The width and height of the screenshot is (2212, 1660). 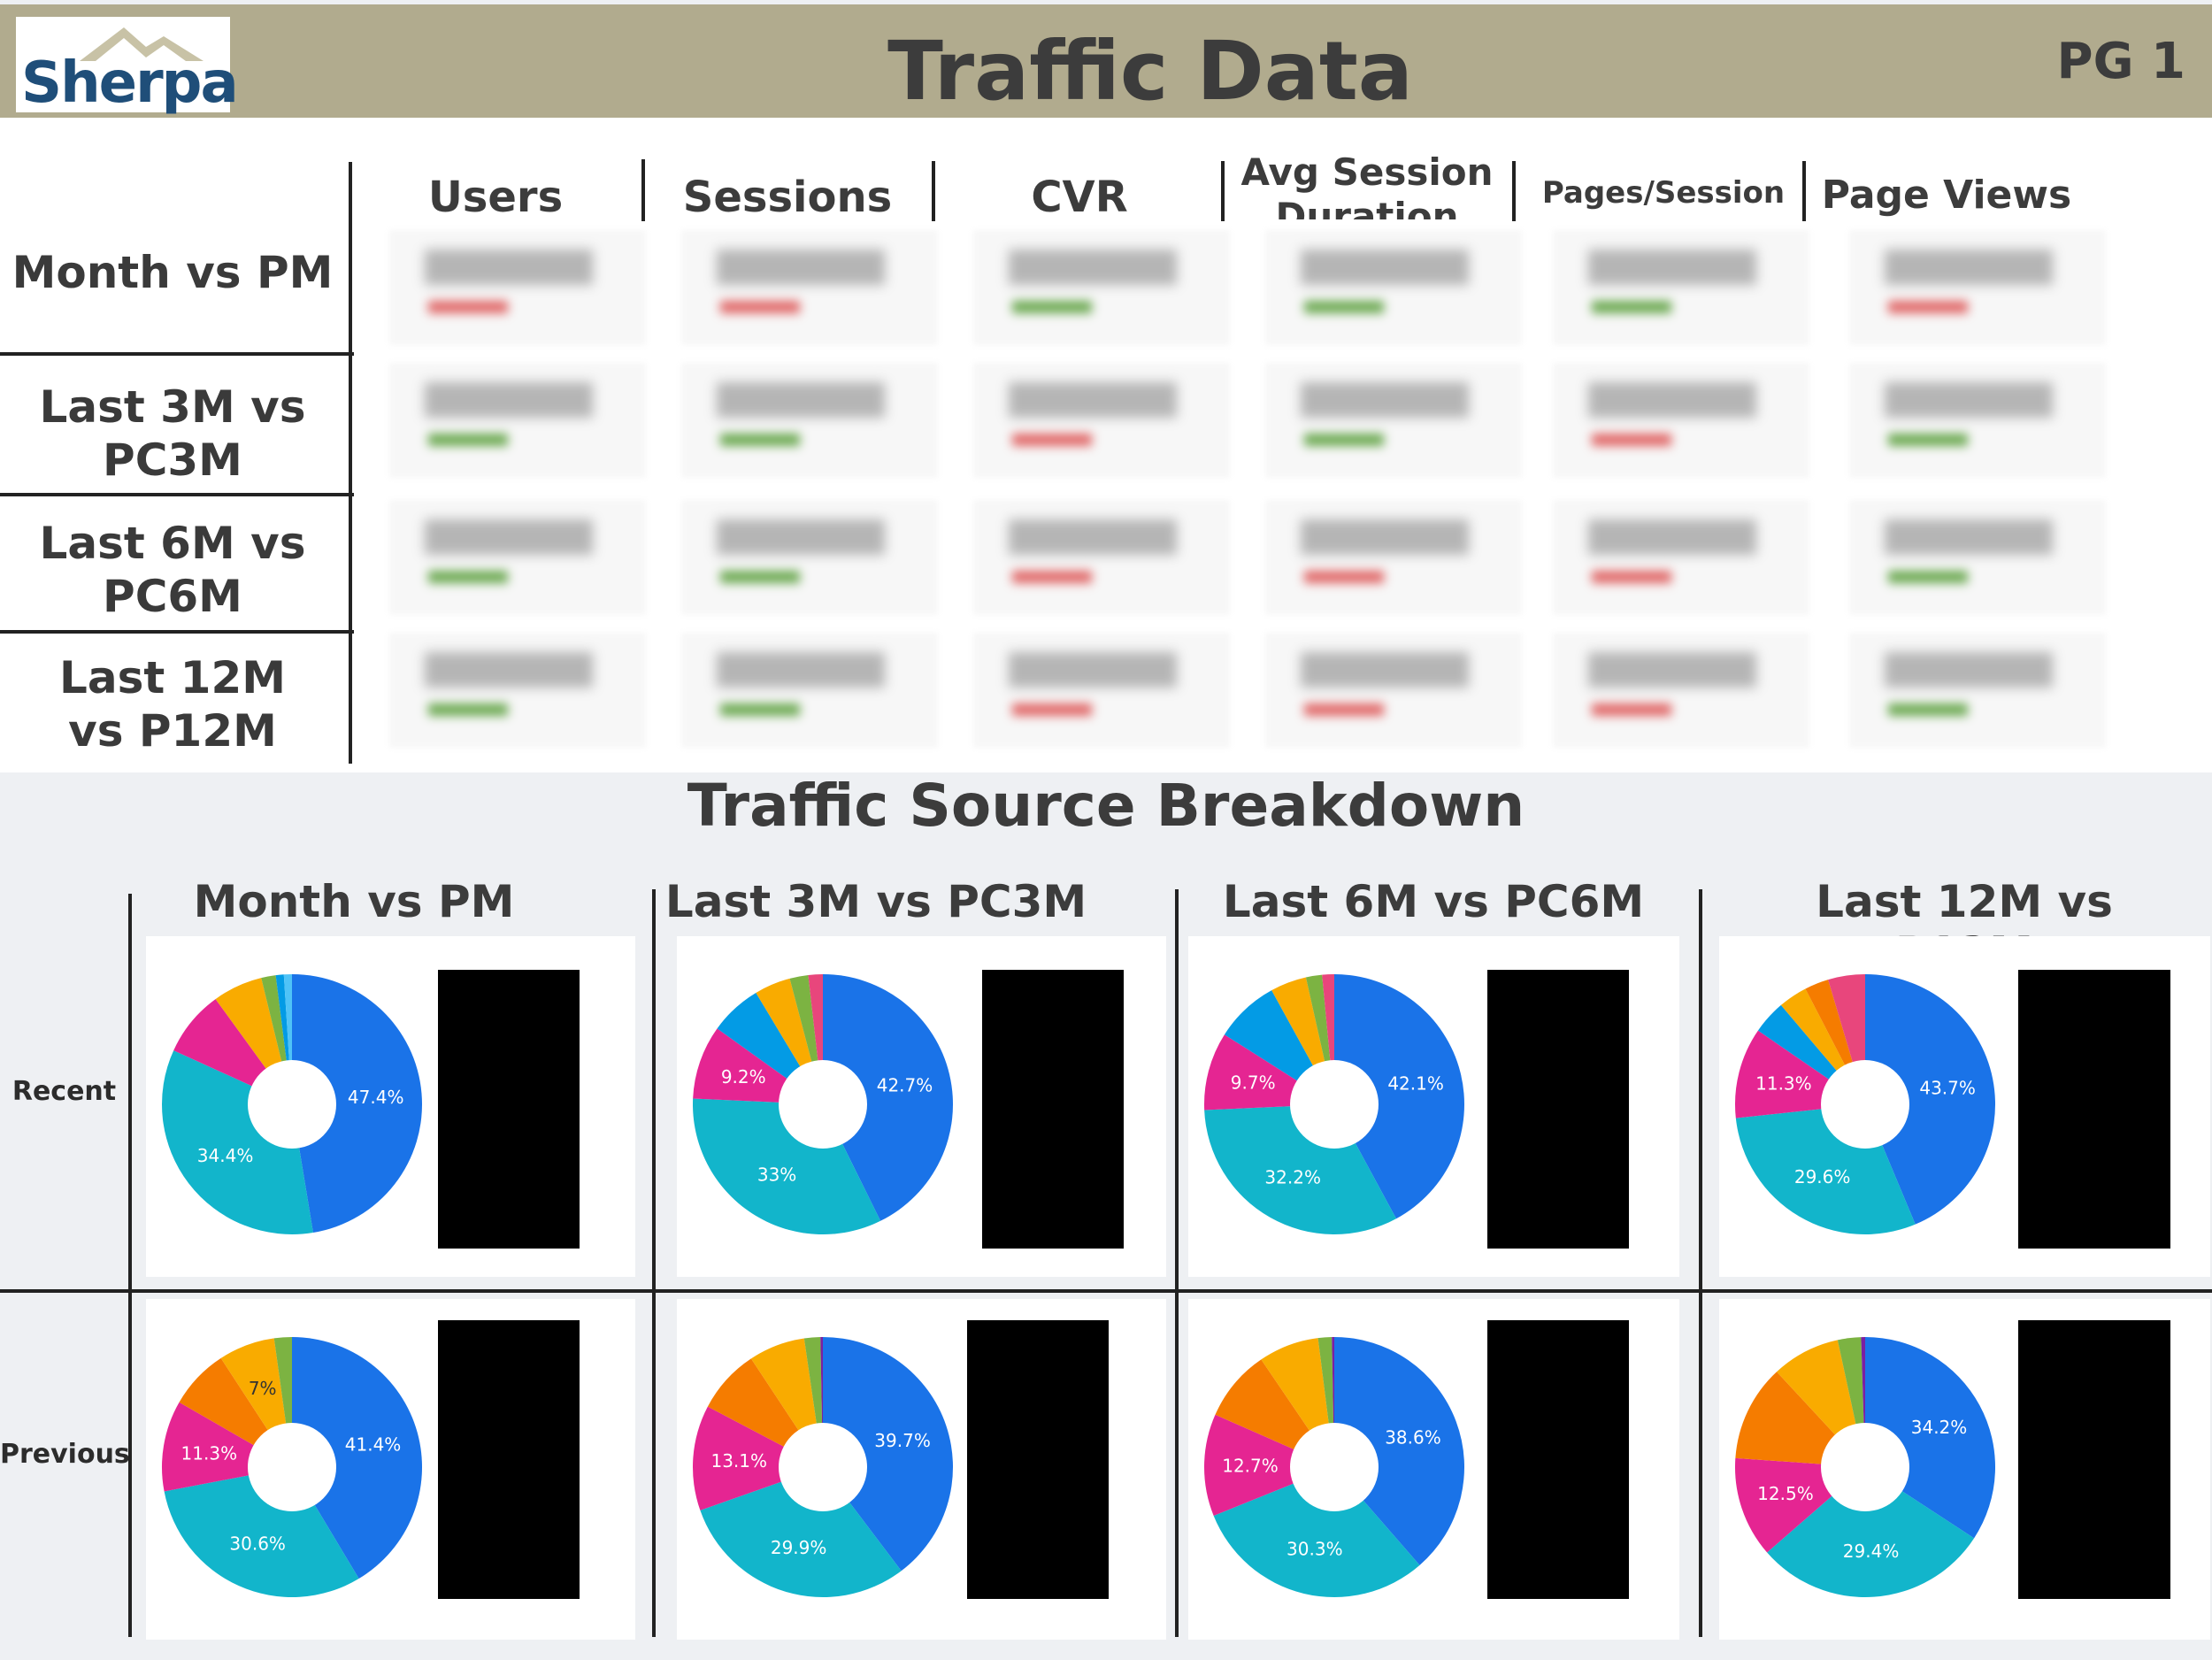 What do you see at coordinates (226, 1155) in the screenshot?
I see `slice-label: 34.4%` at bounding box center [226, 1155].